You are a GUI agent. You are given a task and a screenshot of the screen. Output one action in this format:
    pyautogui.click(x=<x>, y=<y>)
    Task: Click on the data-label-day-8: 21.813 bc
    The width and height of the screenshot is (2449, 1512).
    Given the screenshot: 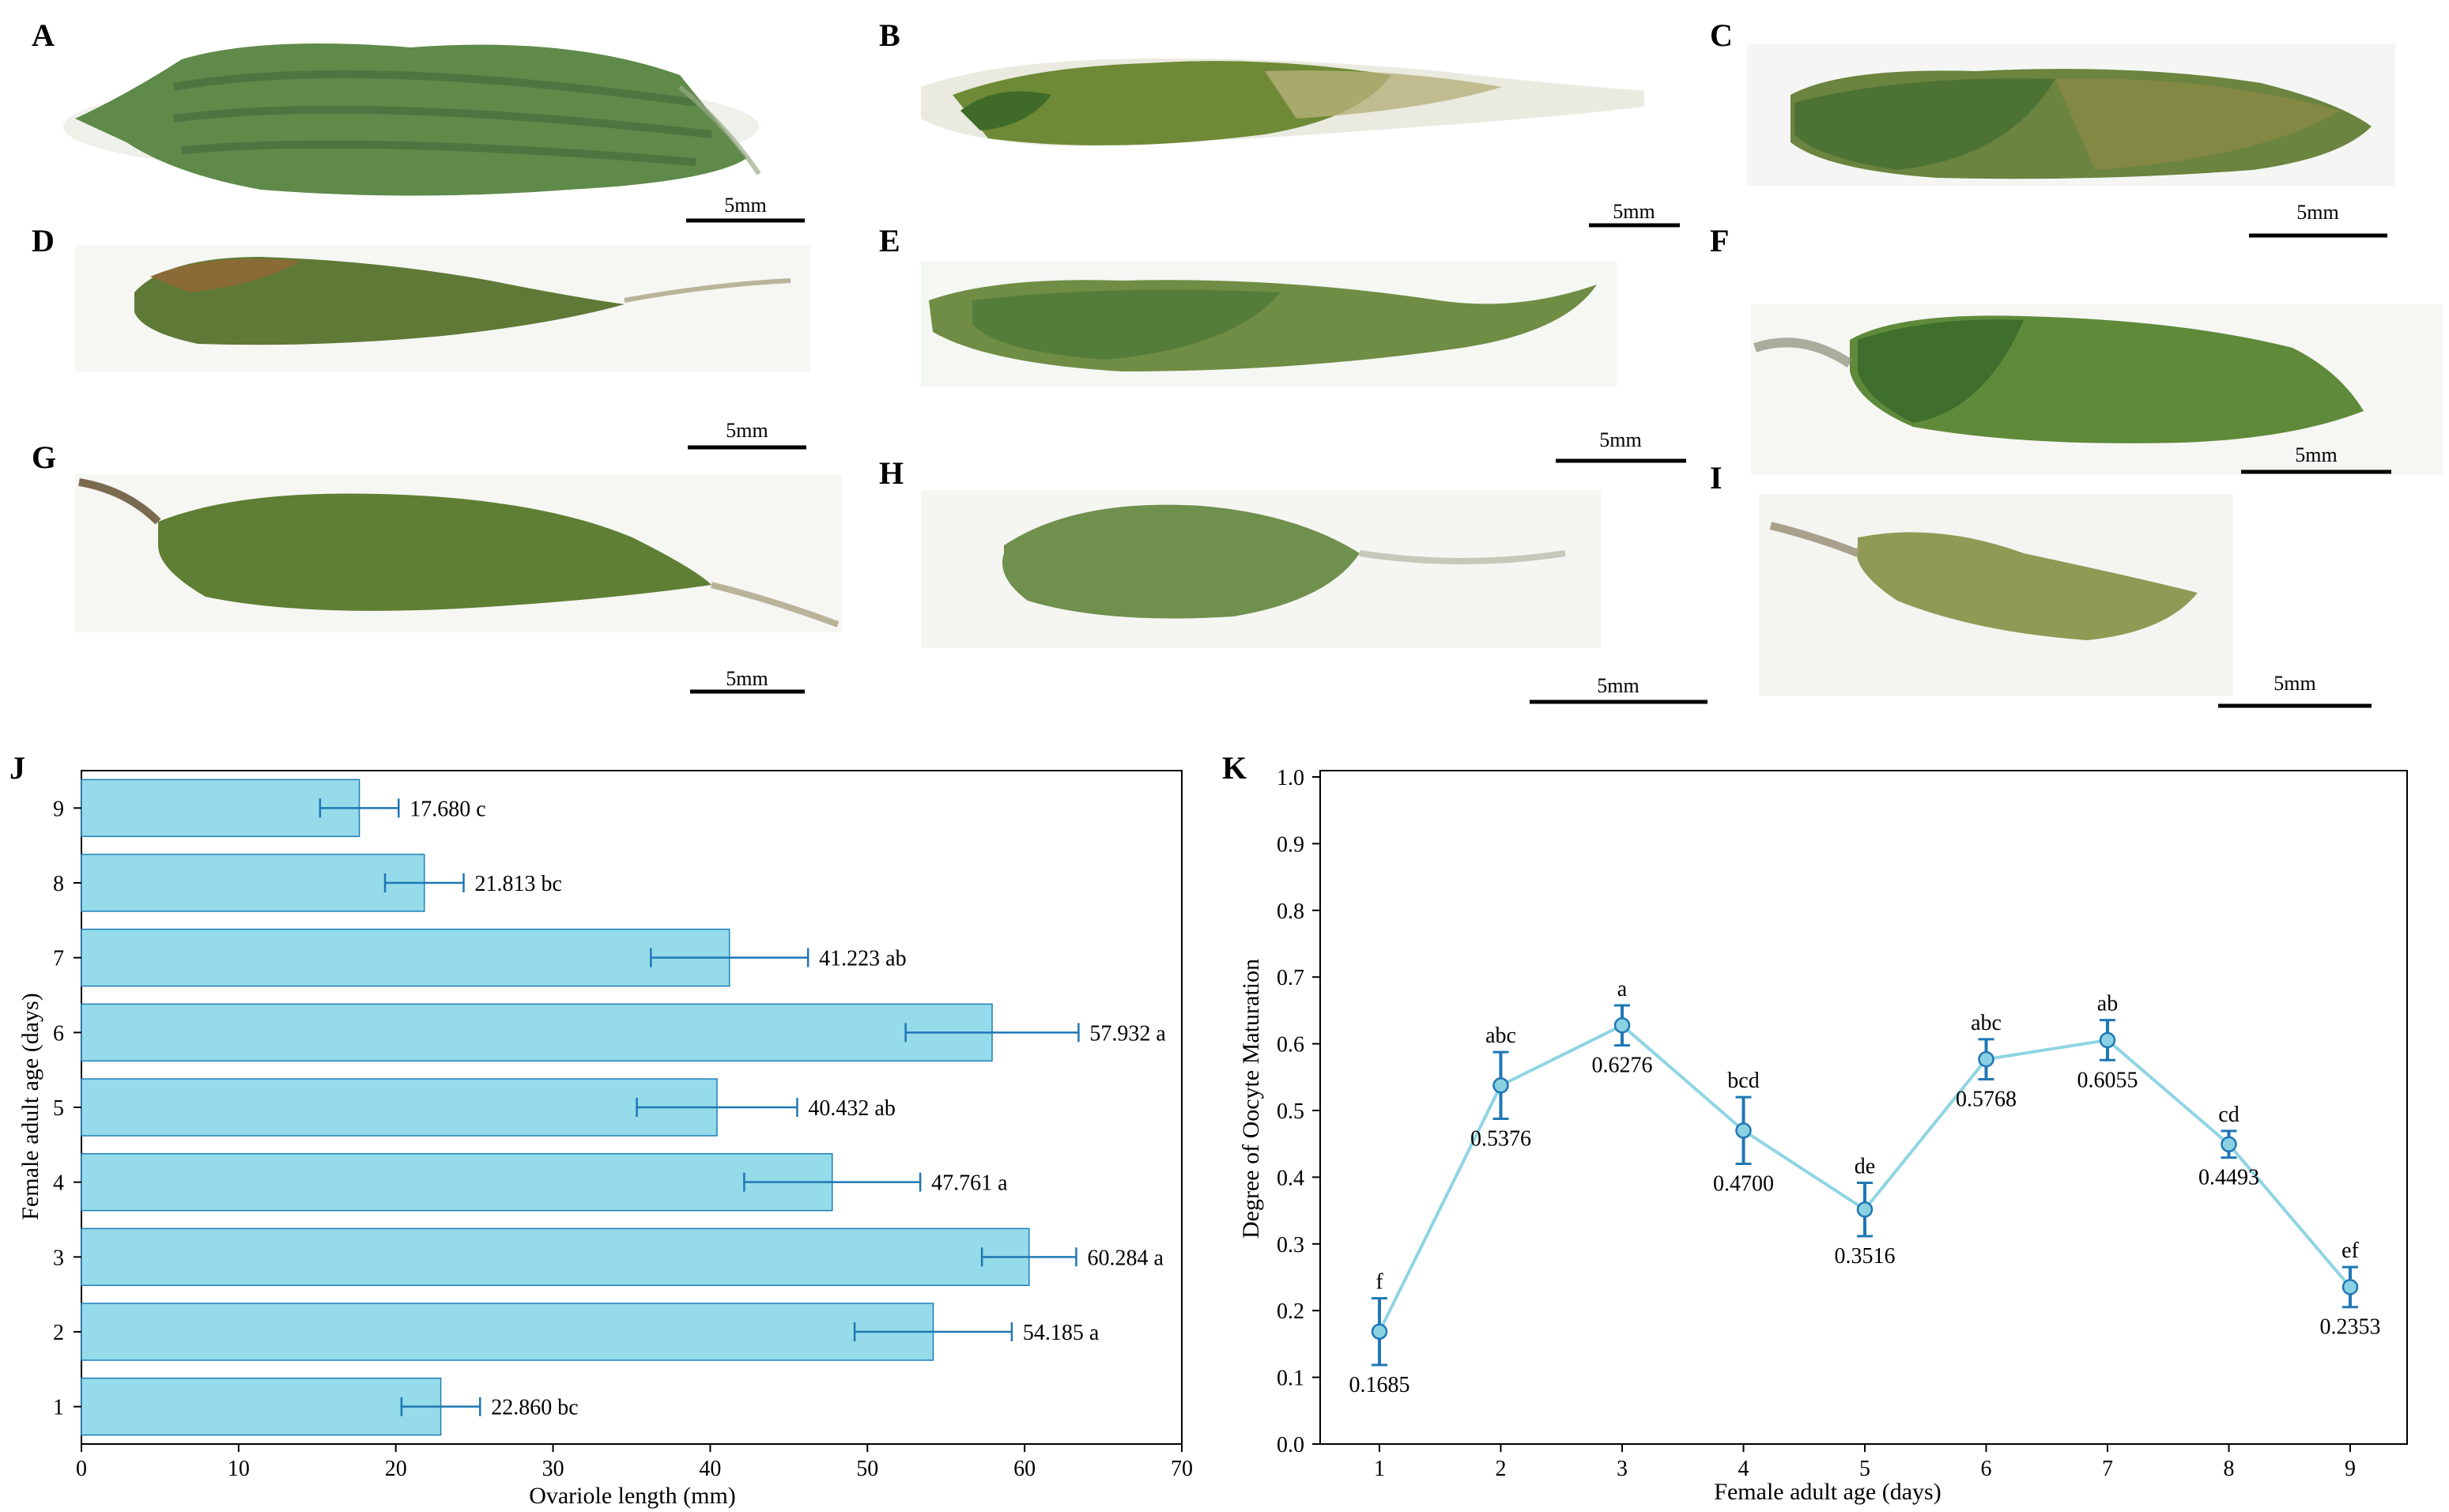 What is the action you would take?
    pyautogui.click(x=518, y=884)
    